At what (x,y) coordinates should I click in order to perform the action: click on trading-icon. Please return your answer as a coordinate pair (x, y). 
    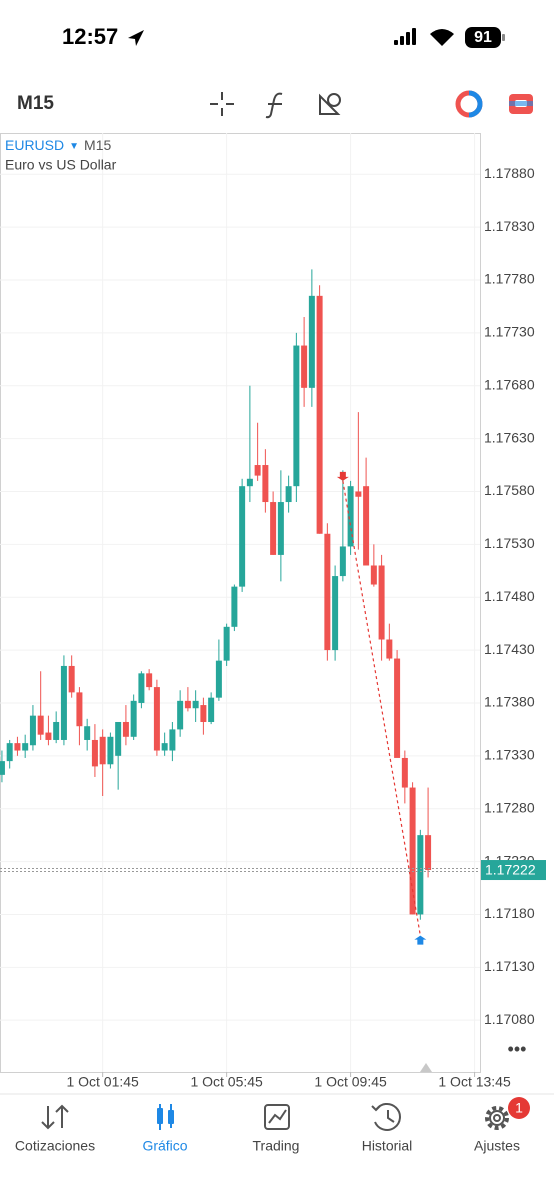
    Looking at the image, I should click on (277, 1117).